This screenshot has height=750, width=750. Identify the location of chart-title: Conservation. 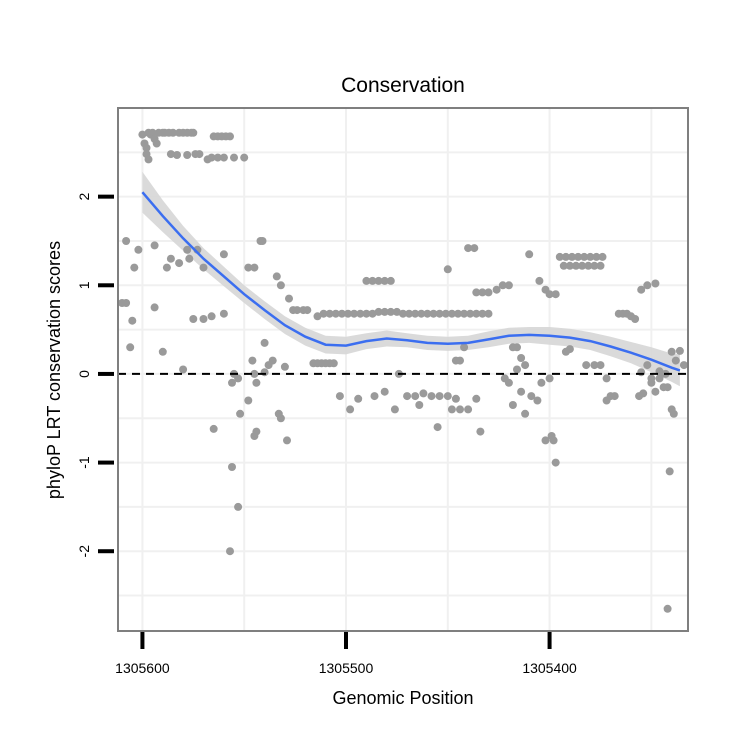
(403, 85).